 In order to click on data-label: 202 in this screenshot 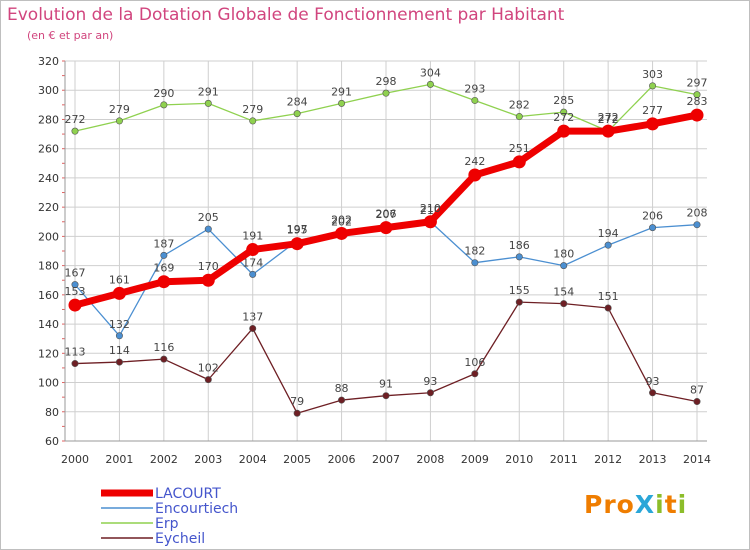, I will do `click(341, 219)`.